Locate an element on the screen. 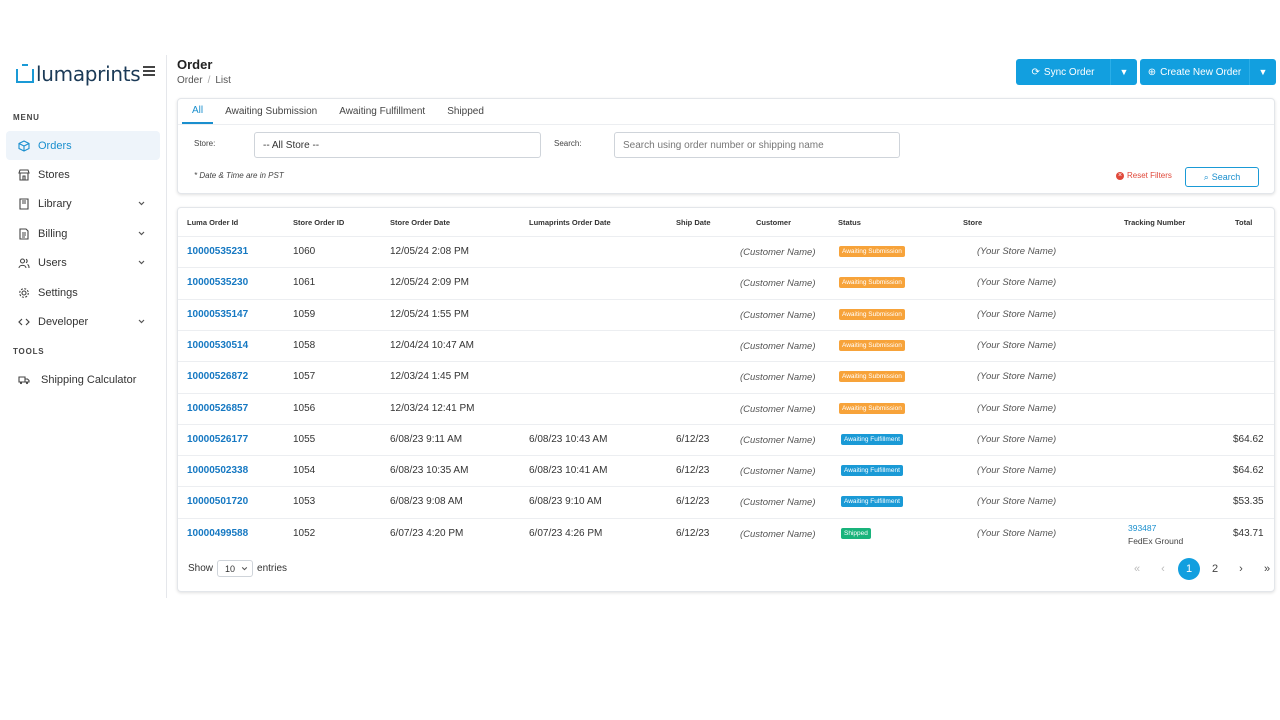  sidebar-item-developer: Developer is located at coordinates (83, 321).